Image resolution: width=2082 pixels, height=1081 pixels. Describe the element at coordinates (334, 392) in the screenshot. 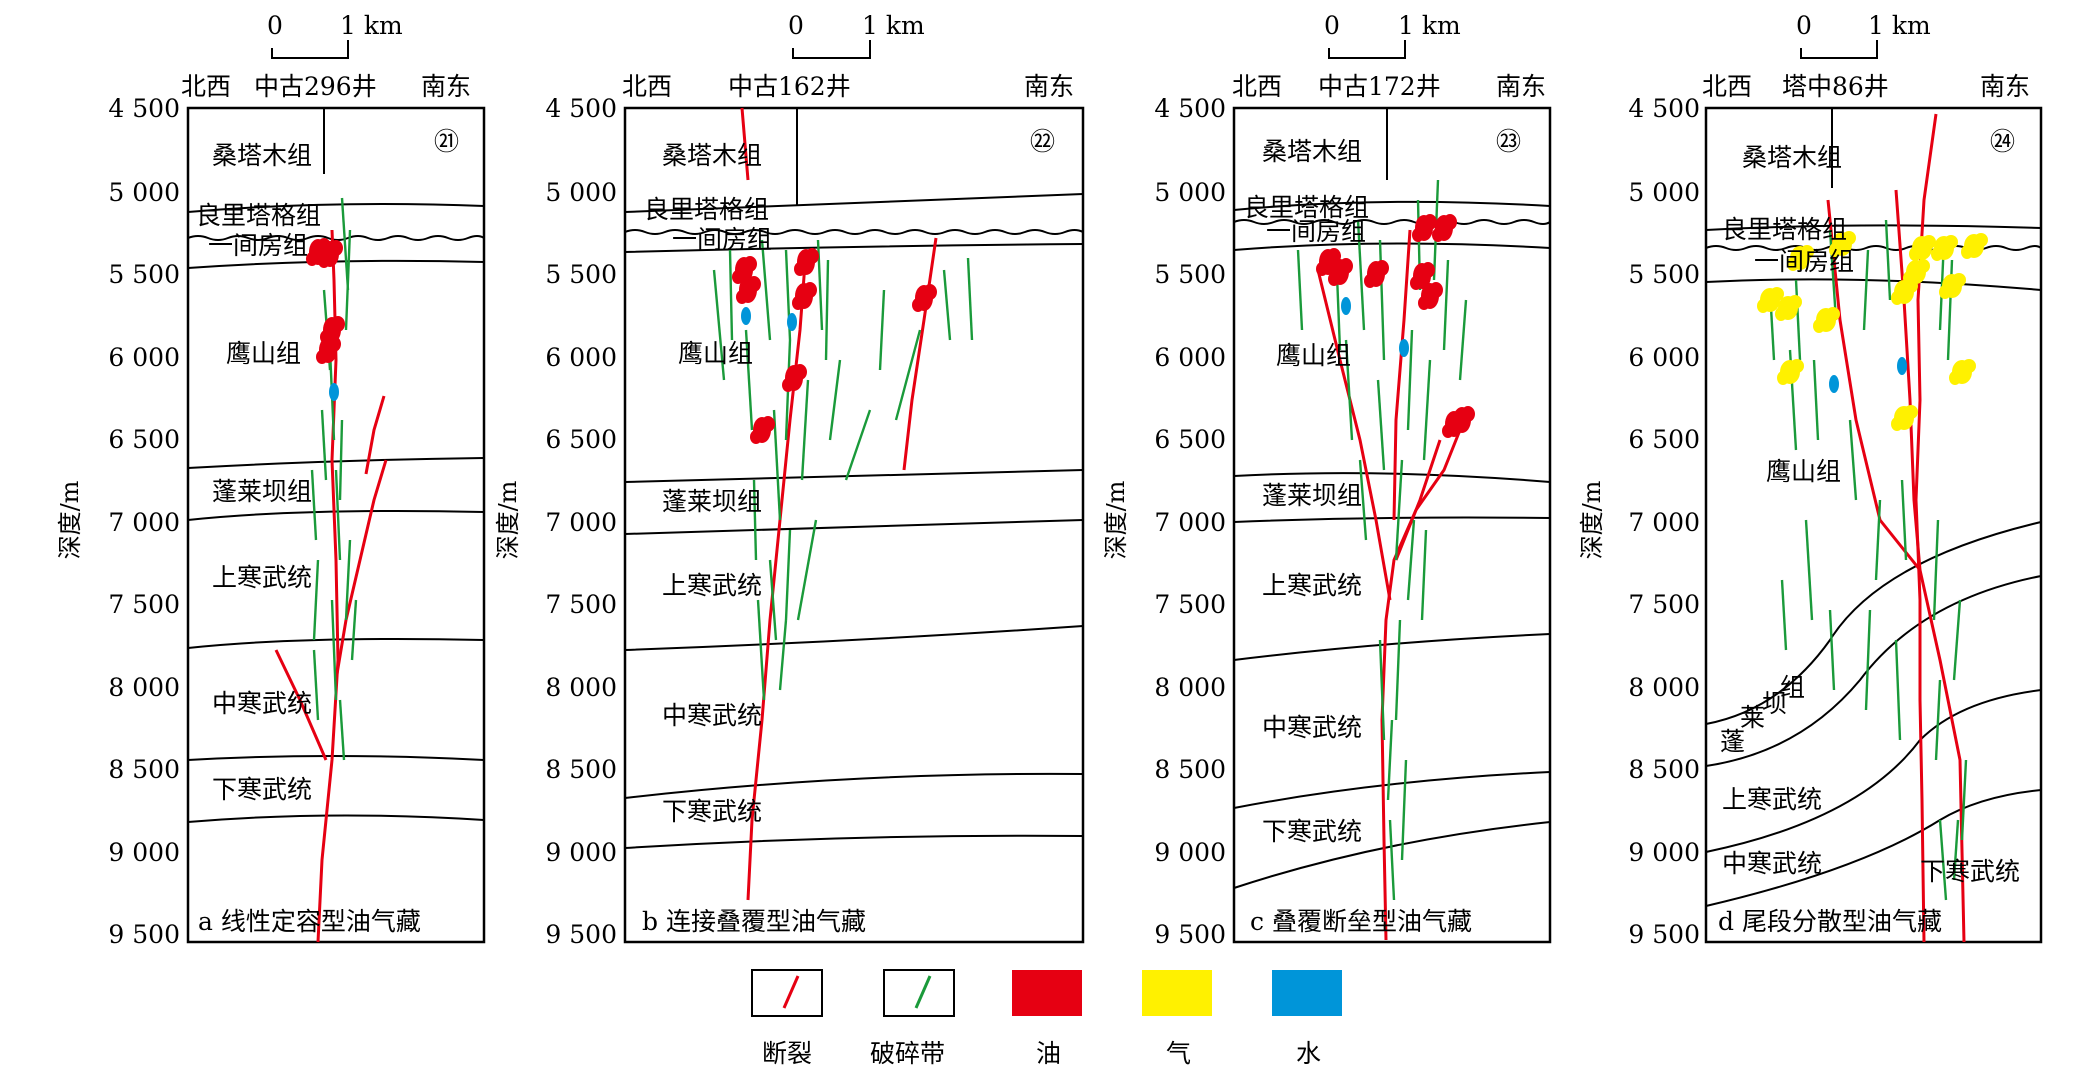

I see `water-blob` at that location.